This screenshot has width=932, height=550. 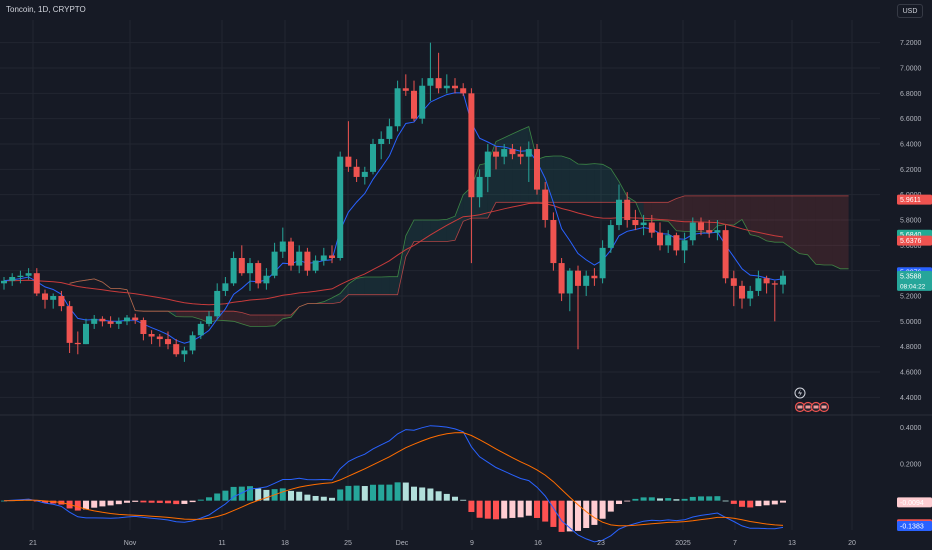 What do you see at coordinates (913, 286) in the screenshot?
I see `price-tag-countdown: 08:04:22` at bounding box center [913, 286].